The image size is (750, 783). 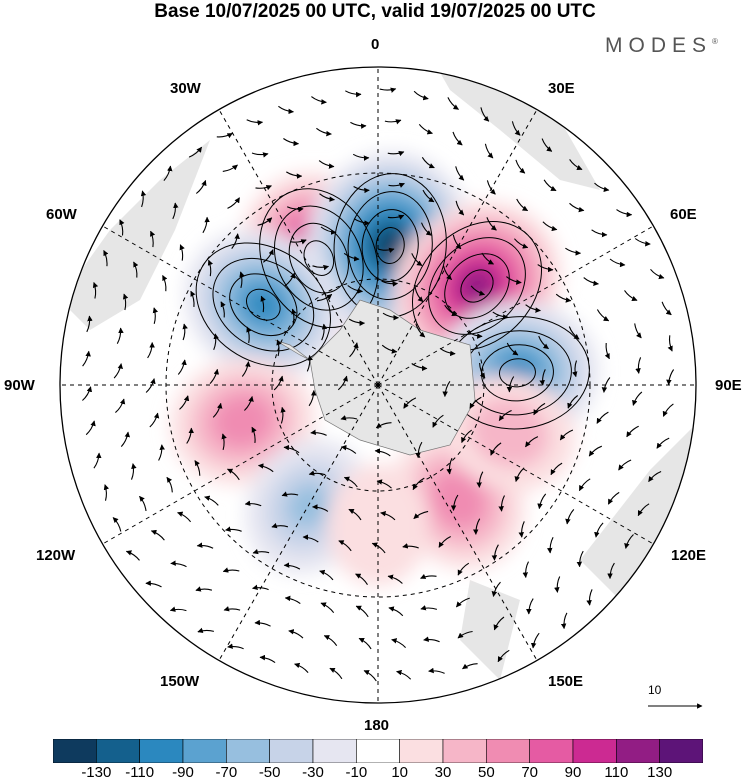 I want to click on lon-label-150e: 150E, so click(x=566, y=681).